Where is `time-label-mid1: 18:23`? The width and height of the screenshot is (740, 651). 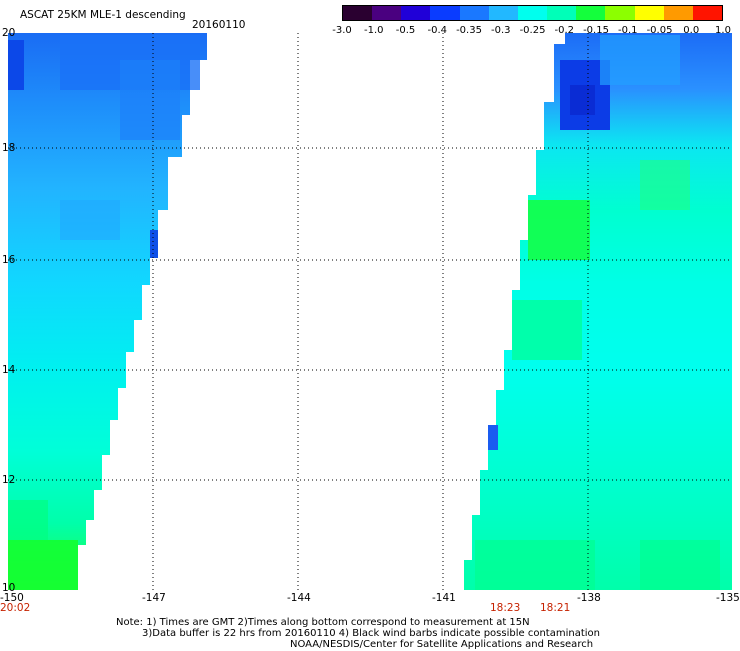 time-label-mid1: 18:23 is located at coordinates (505, 608).